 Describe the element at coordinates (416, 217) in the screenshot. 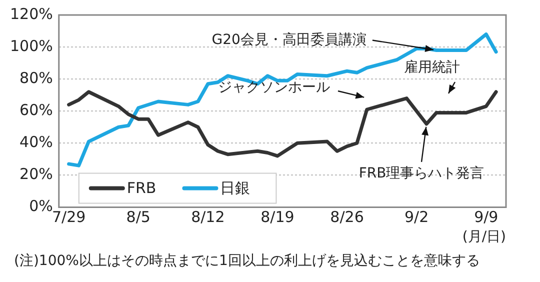

I see `x-tick-label: 9/2` at that location.